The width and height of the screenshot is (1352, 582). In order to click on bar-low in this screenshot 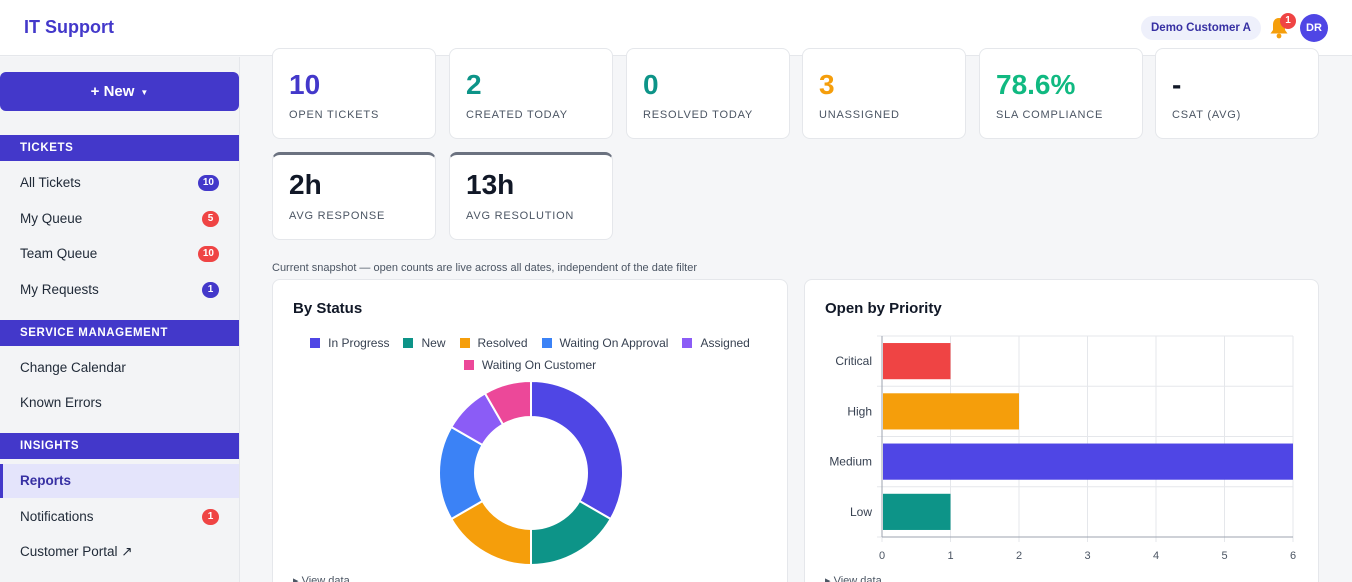, I will do `click(917, 511)`.